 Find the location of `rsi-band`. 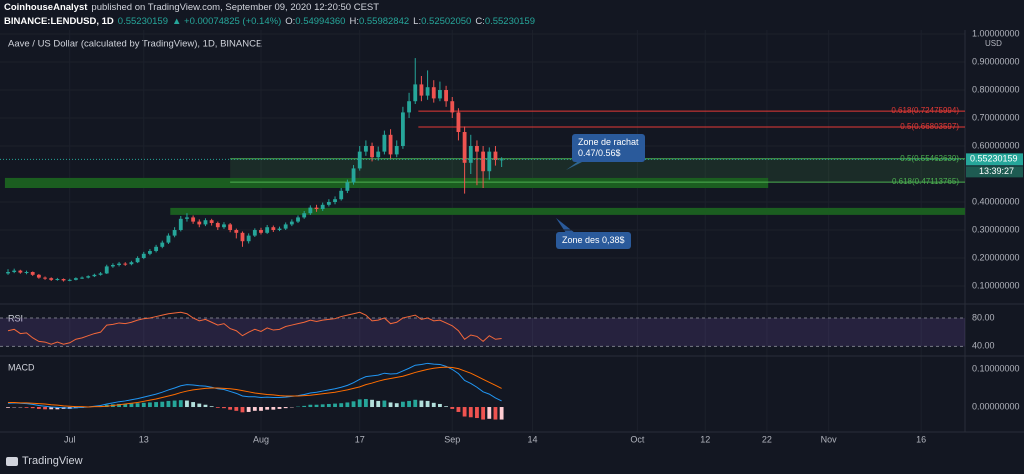

rsi-band is located at coordinates (482, 332).